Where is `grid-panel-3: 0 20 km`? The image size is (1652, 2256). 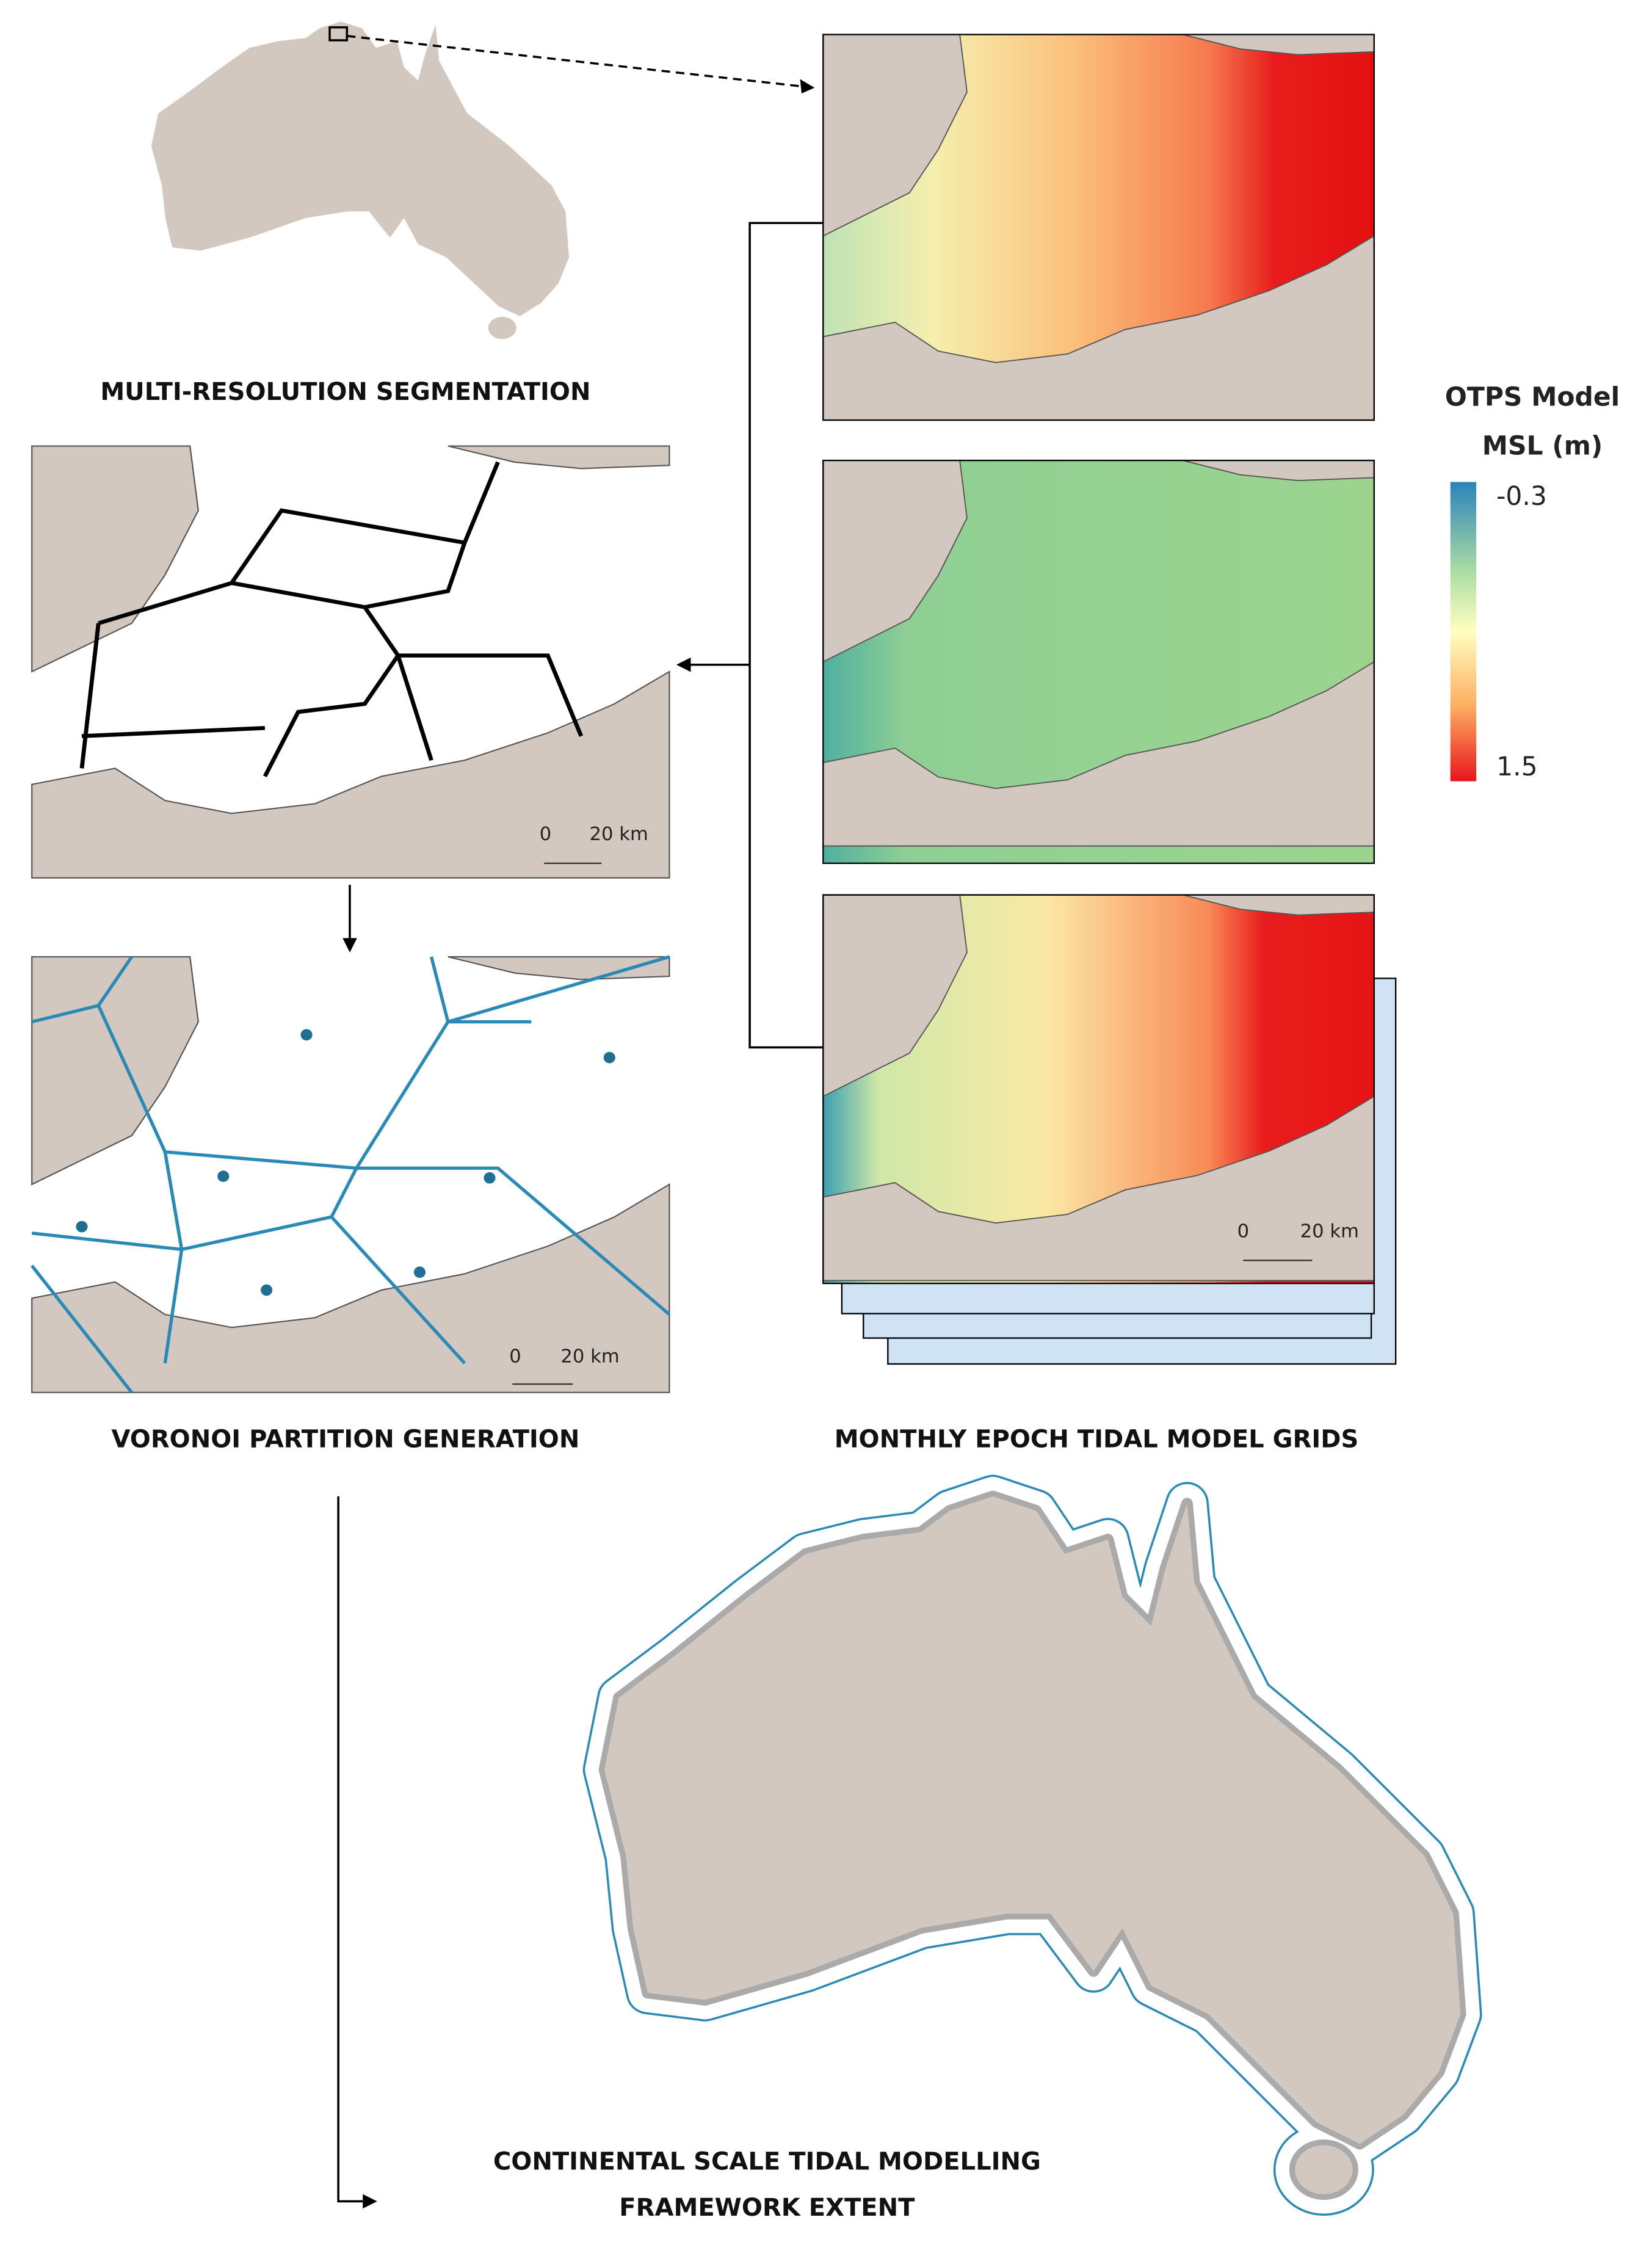 grid-panel-3: 0 20 km is located at coordinates (1098, 1089).